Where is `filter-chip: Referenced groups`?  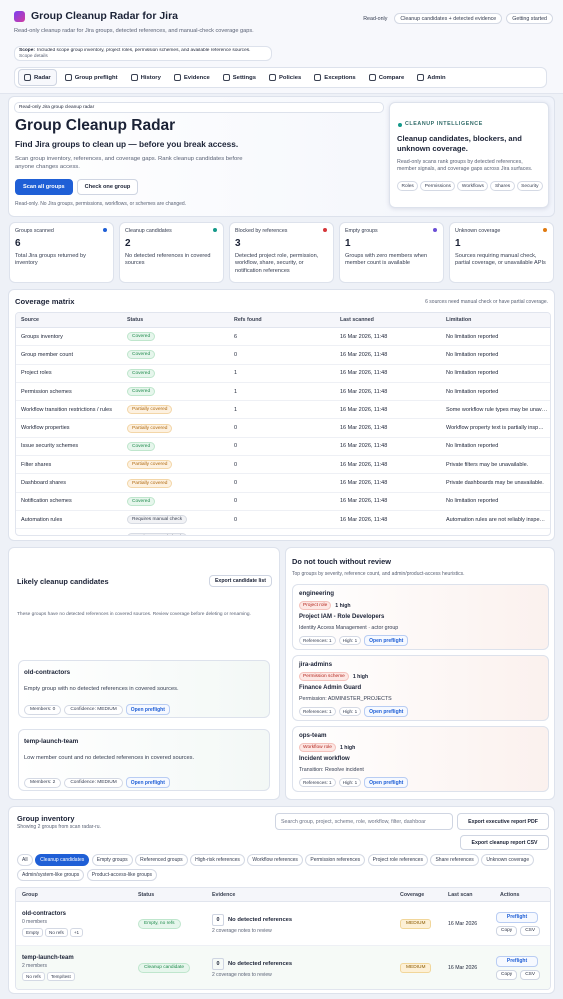
filter-chip: Referenced groups is located at coordinates (161, 860).